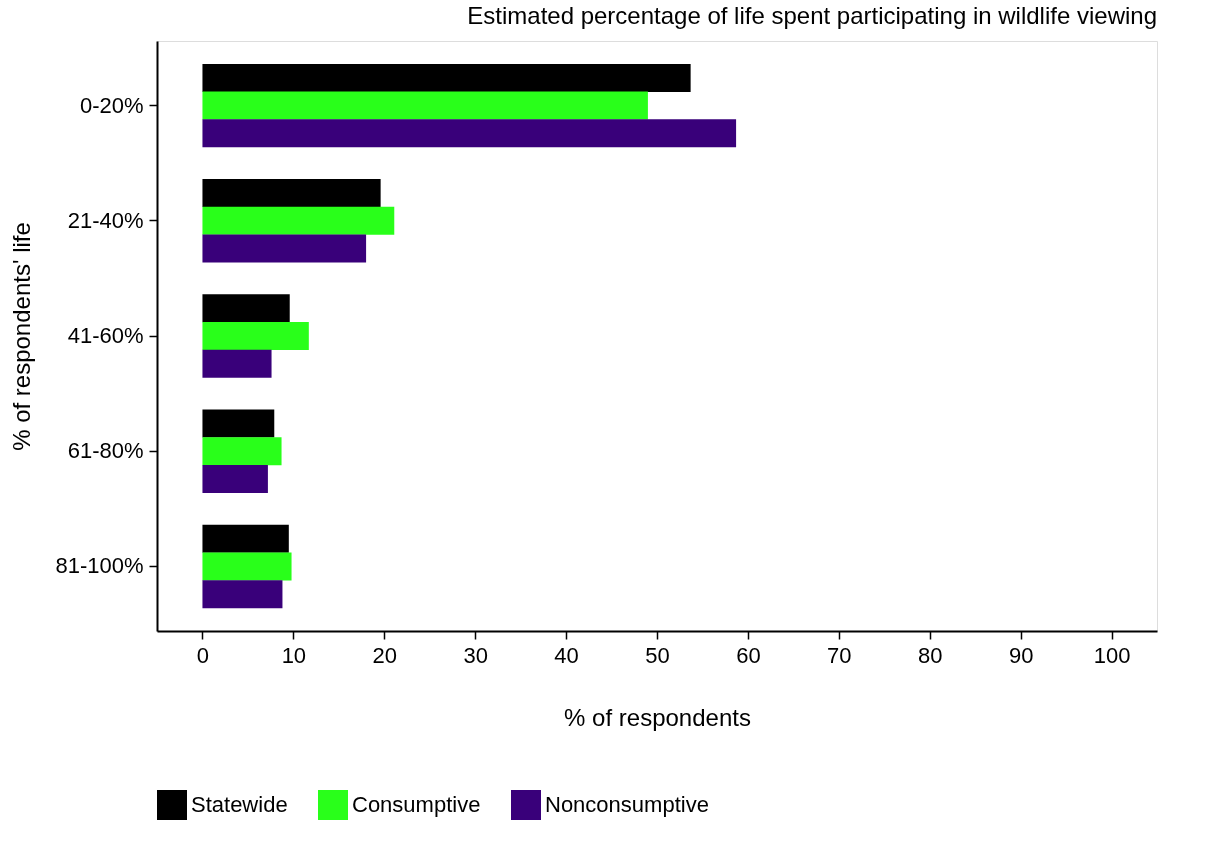 Image resolution: width=1222 pixels, height=867 pixels. What do you see at coordinates (203, 655) in the screenshot?
I see `x-tick-label: 0` at bounding box center [203, 655].